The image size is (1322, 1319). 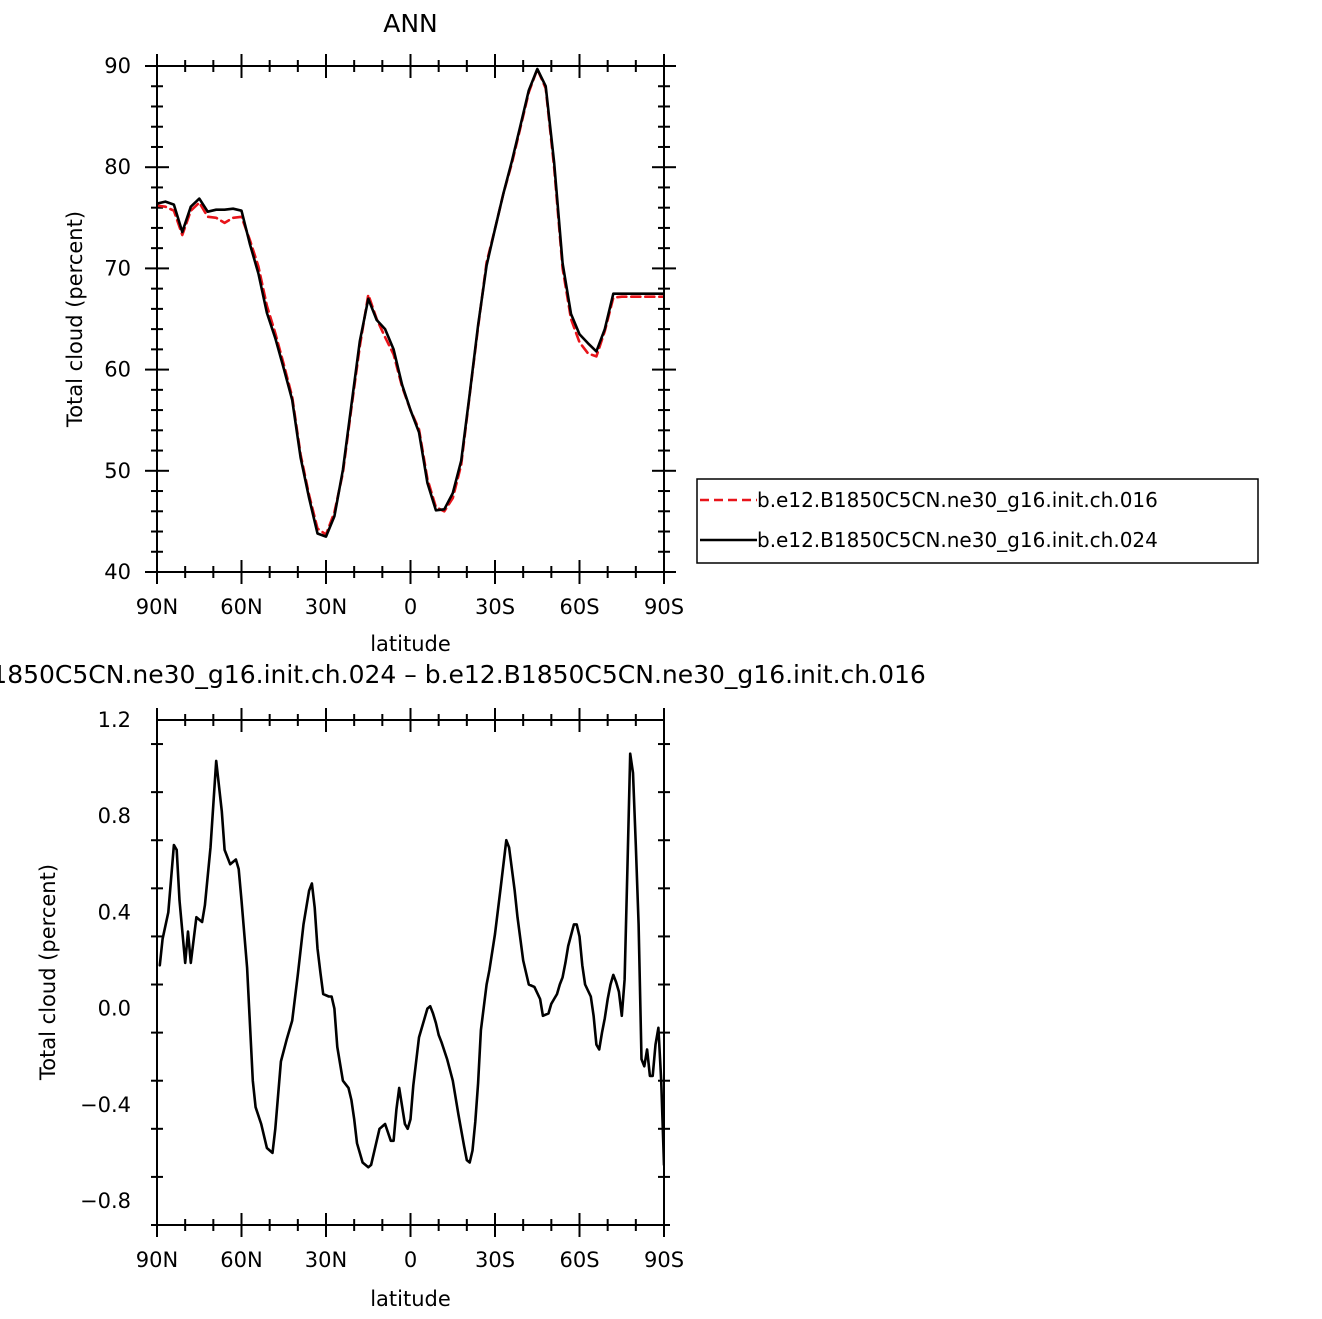 I want to click on bottom-chart-ylabel: Total cloud (percent), so click(x=48, y=972).